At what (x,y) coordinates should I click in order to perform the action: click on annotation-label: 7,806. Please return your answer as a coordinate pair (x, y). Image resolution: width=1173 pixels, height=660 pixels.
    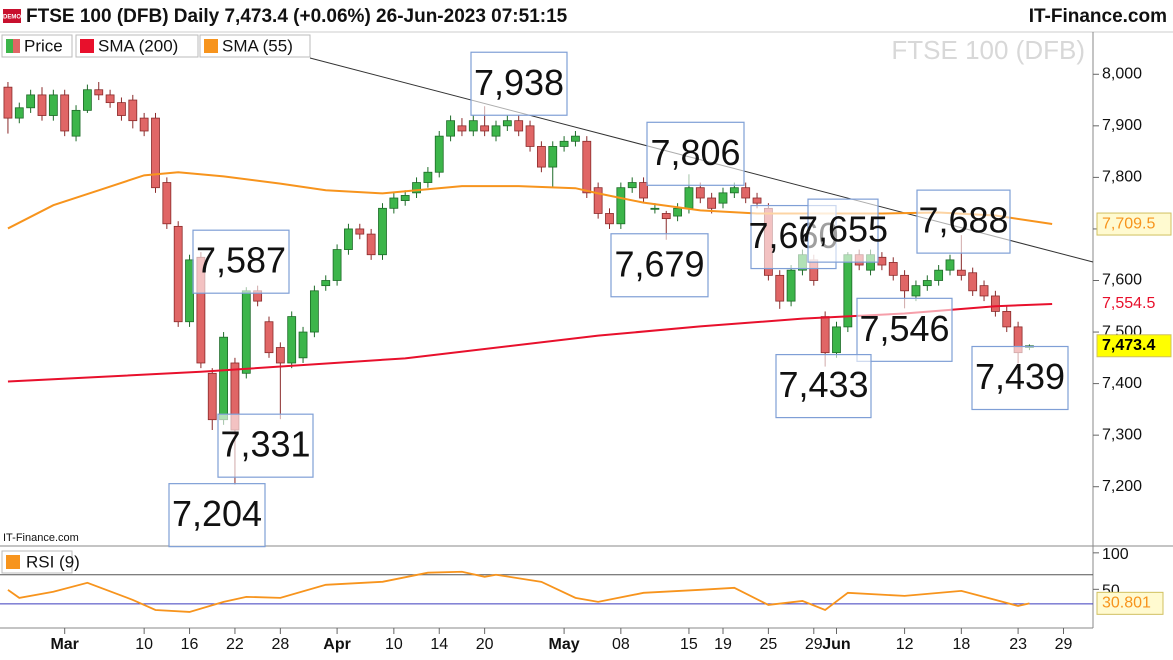
    Looking at the image, I should click on (695, 152).